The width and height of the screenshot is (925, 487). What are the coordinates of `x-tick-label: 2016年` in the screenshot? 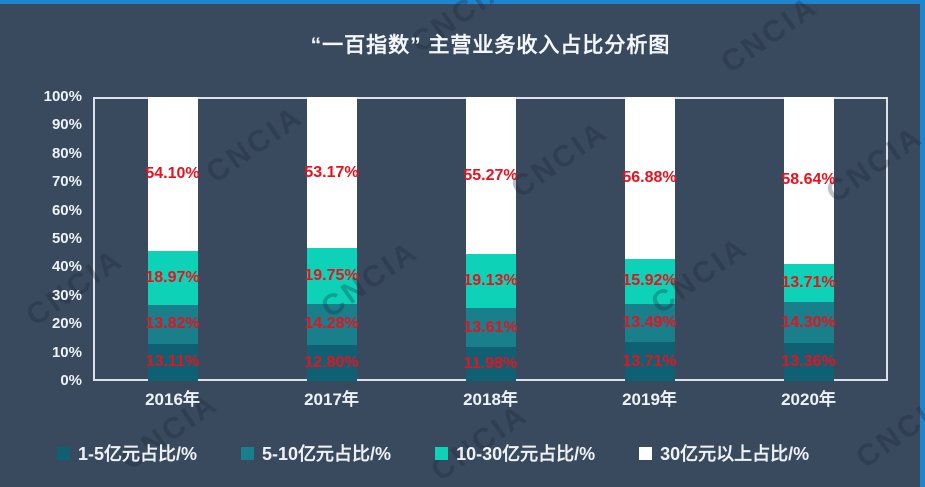 It's located at (172, 399).